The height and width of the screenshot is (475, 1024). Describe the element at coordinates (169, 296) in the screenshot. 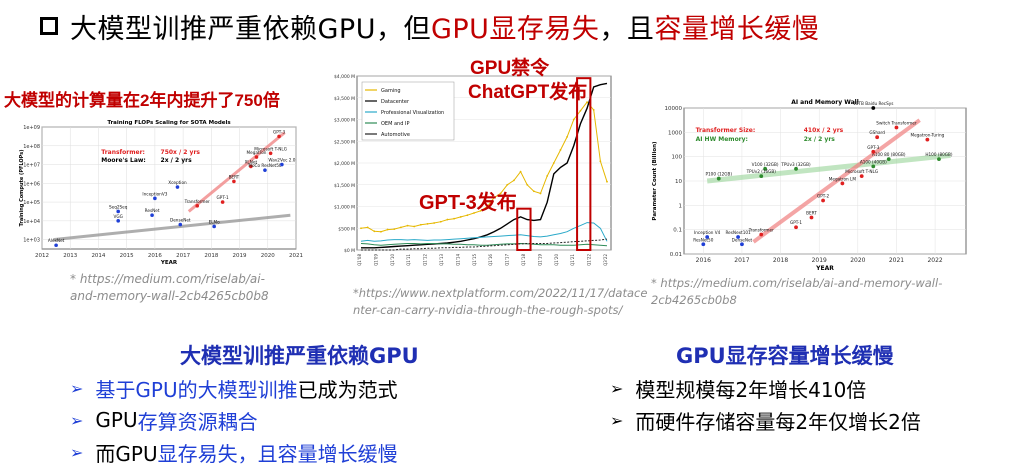

I see `left-citation-line-2: and-memory-wall-2cb4265cb0b8` at that location.